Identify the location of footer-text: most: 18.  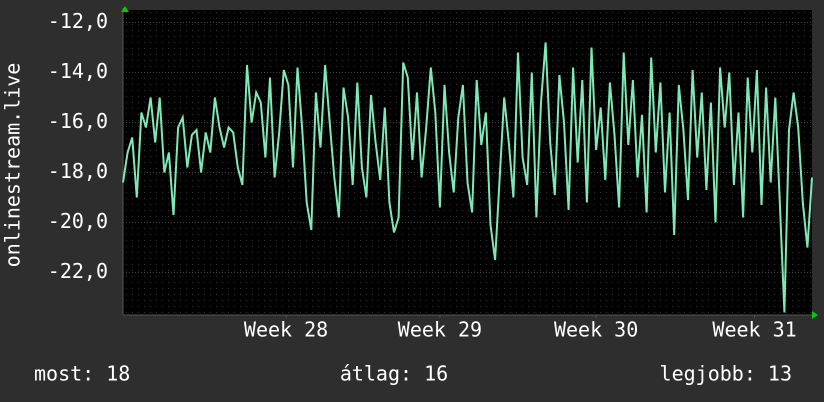
(82, 374).